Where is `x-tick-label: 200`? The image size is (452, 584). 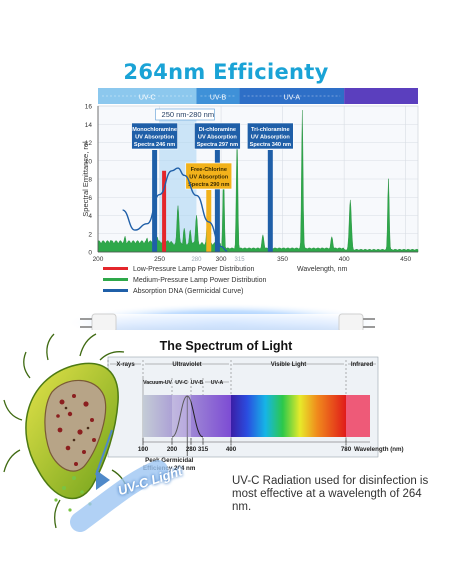 x-tick-label: 200 is located at coordinates (98, 259).